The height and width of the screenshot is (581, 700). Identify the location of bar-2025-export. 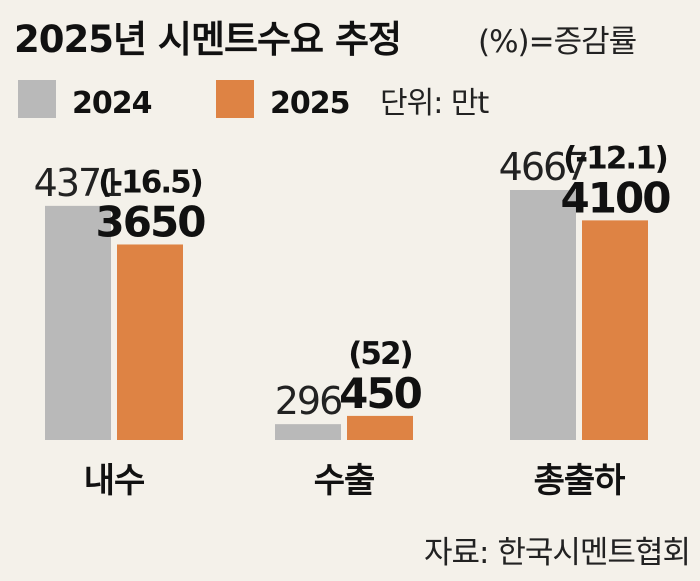
(380, 427).